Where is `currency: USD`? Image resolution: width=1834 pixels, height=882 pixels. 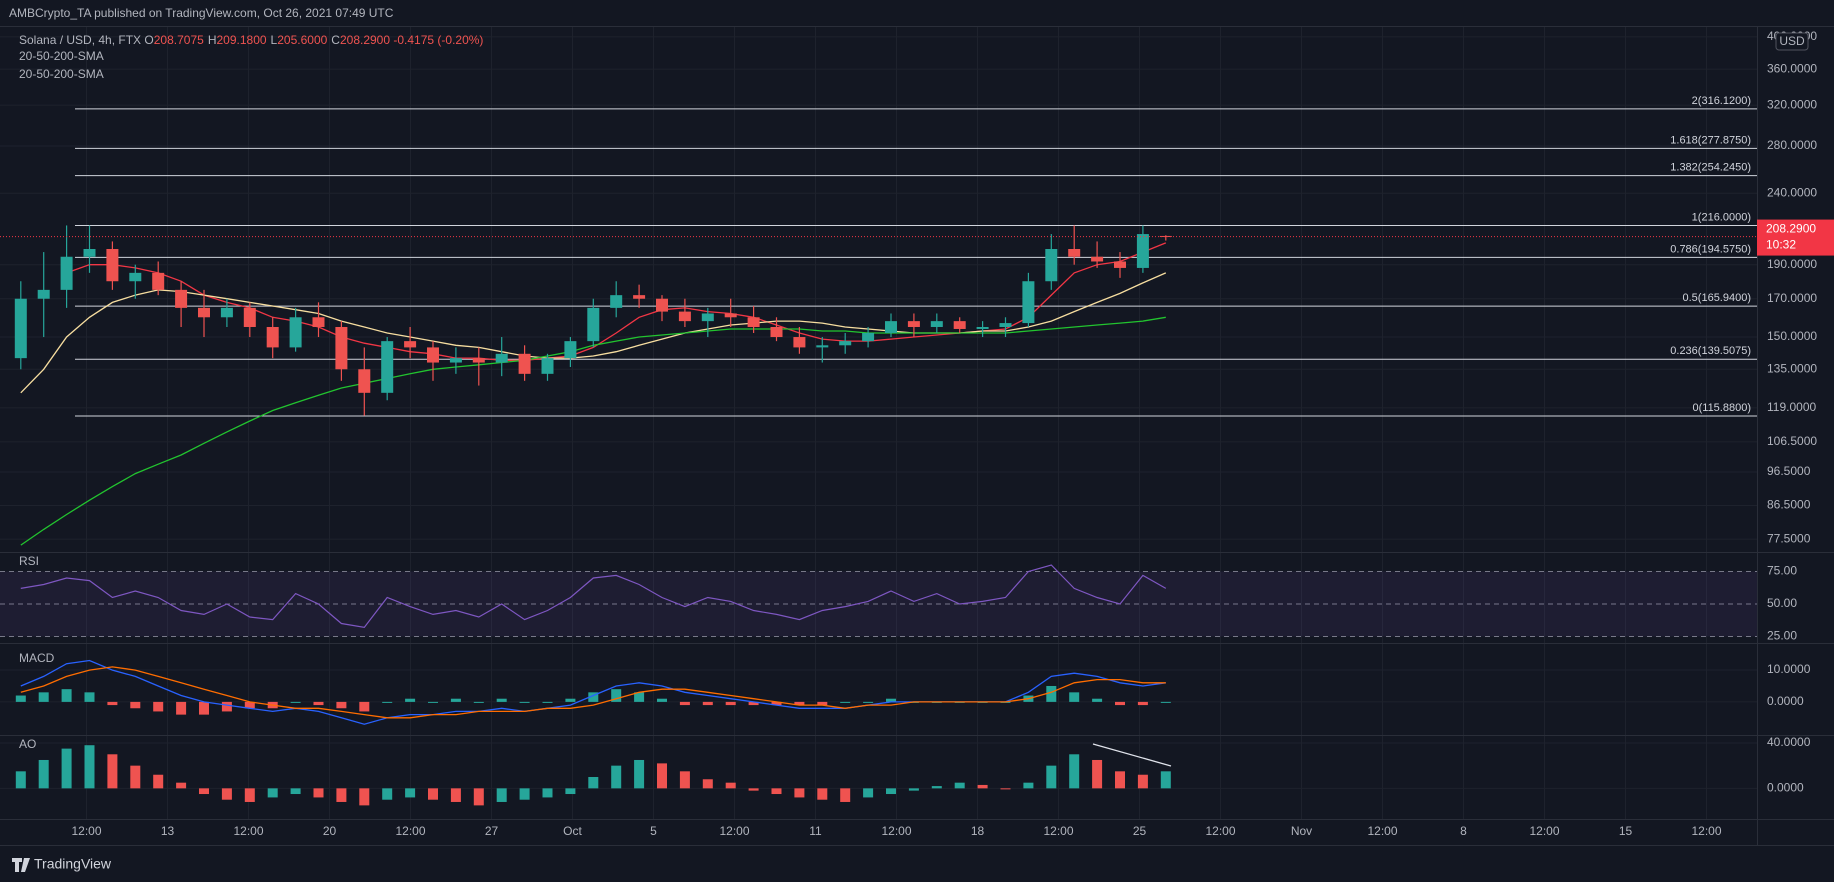 currency: USD is located at coordinates (1792, 41).